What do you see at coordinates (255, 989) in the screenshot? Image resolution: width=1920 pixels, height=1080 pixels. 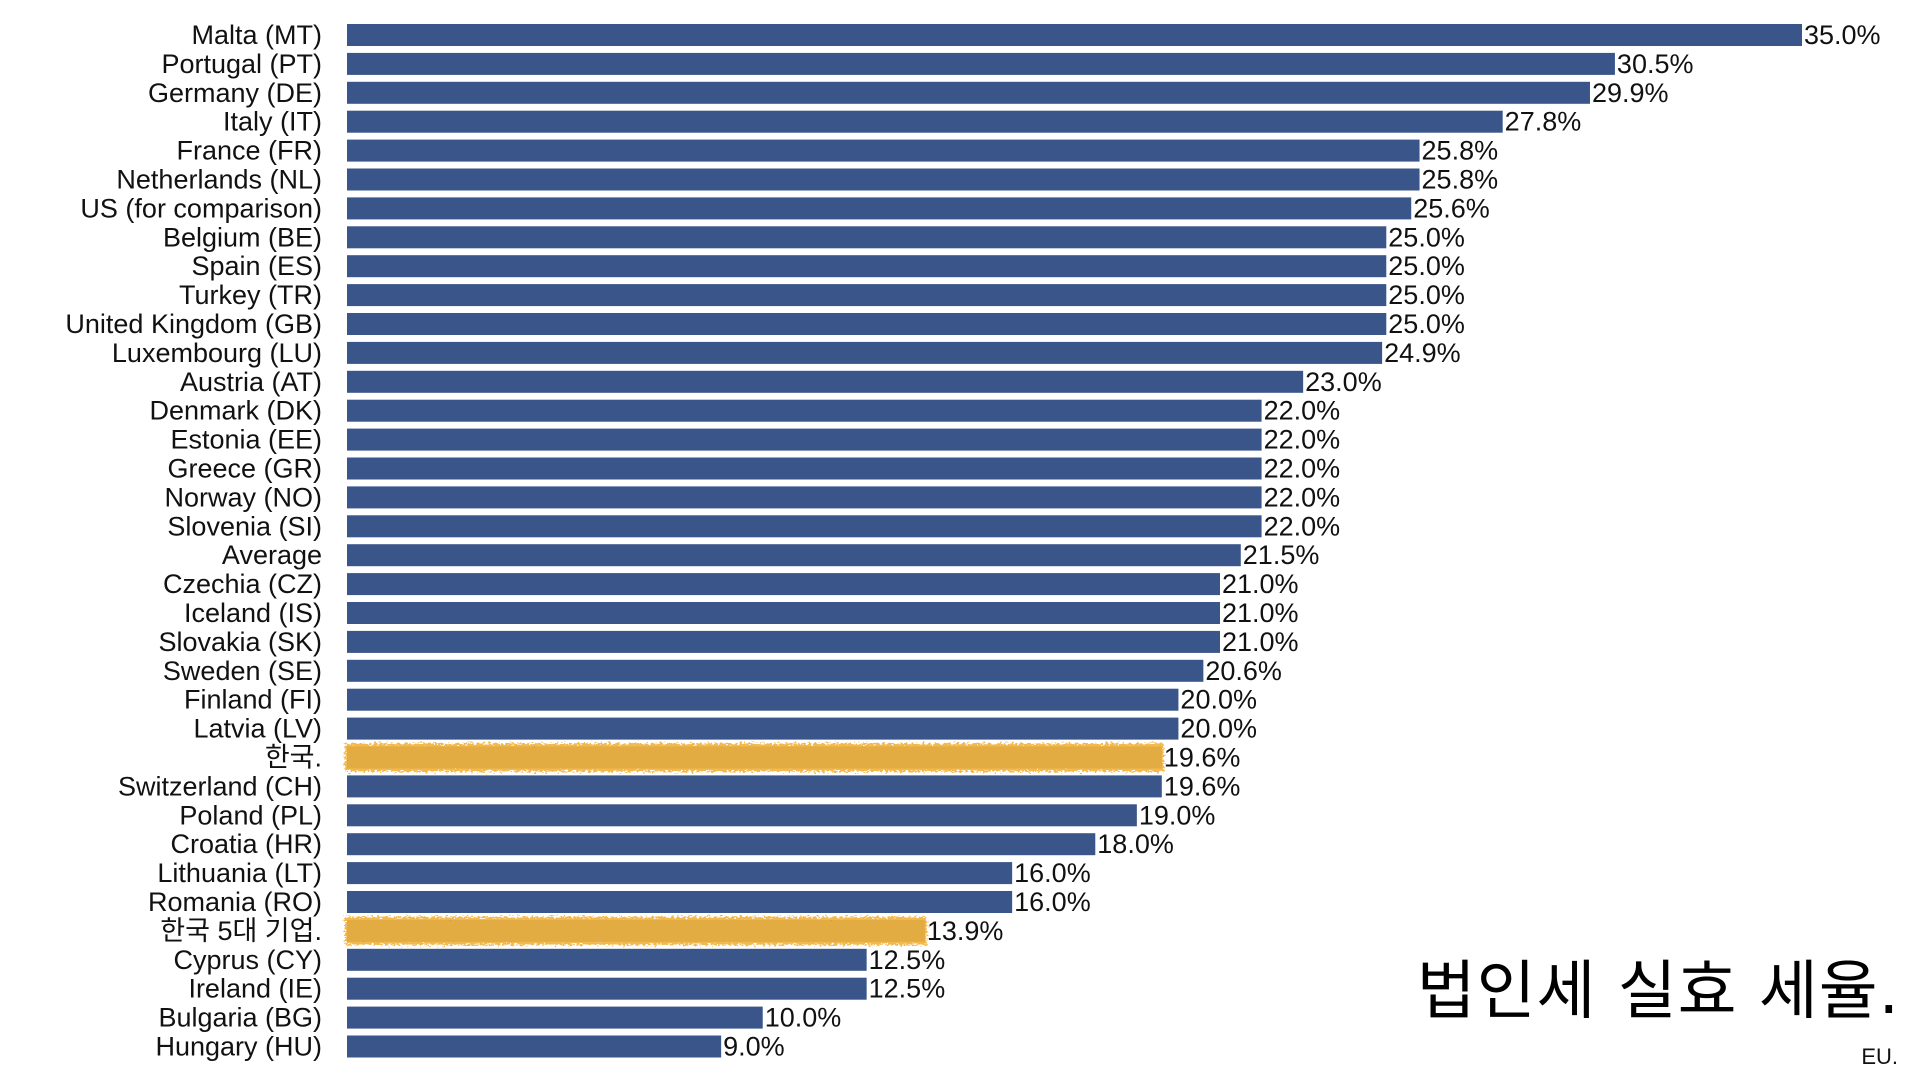 I see `category-label: Ireland (IE)` at bounding box center [255, 989].